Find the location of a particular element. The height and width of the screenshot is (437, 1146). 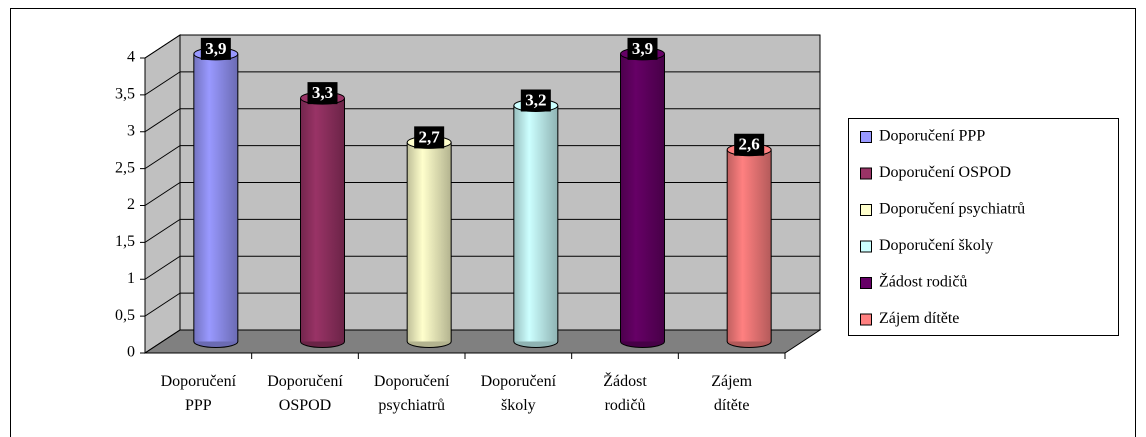

y-tick-label: 4 is located at coordinates (131, 57).